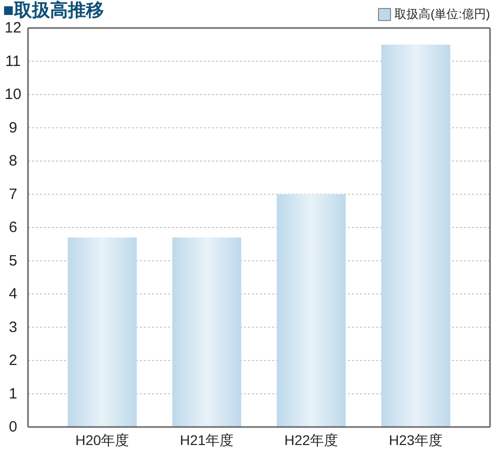  Describe the element at coordinates (13, 161) in the screenshot. I see `y-tick-label: 8` at that location.